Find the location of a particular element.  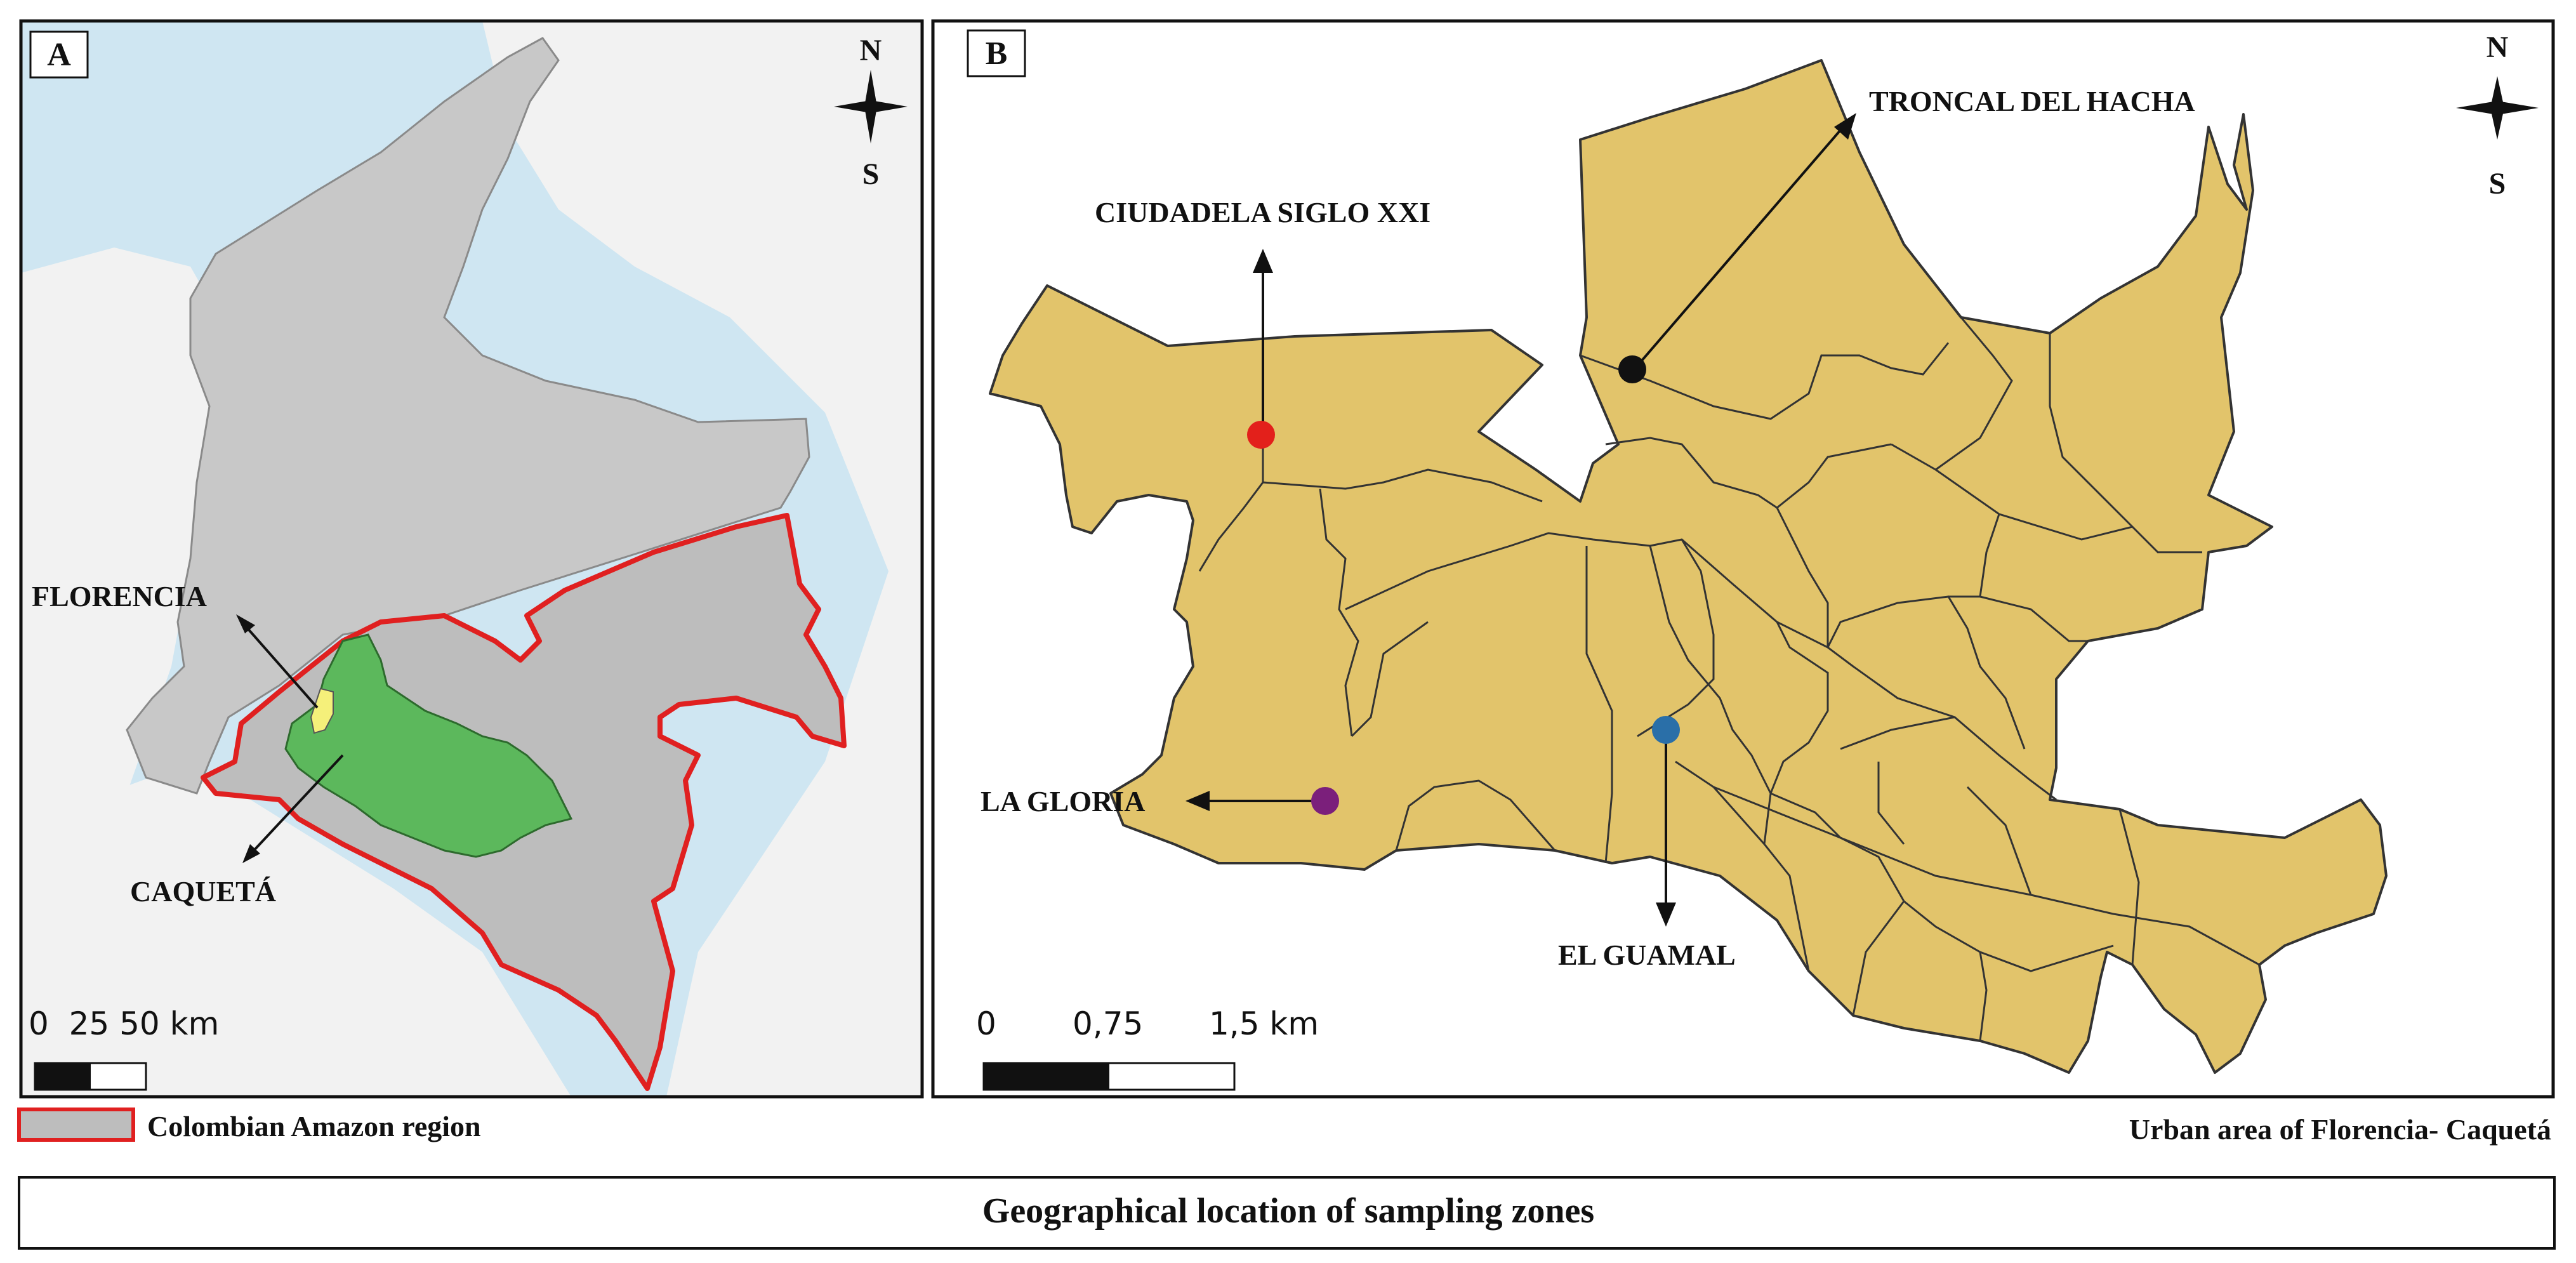

panel-b-label-box is located at coordinates (996, 53).